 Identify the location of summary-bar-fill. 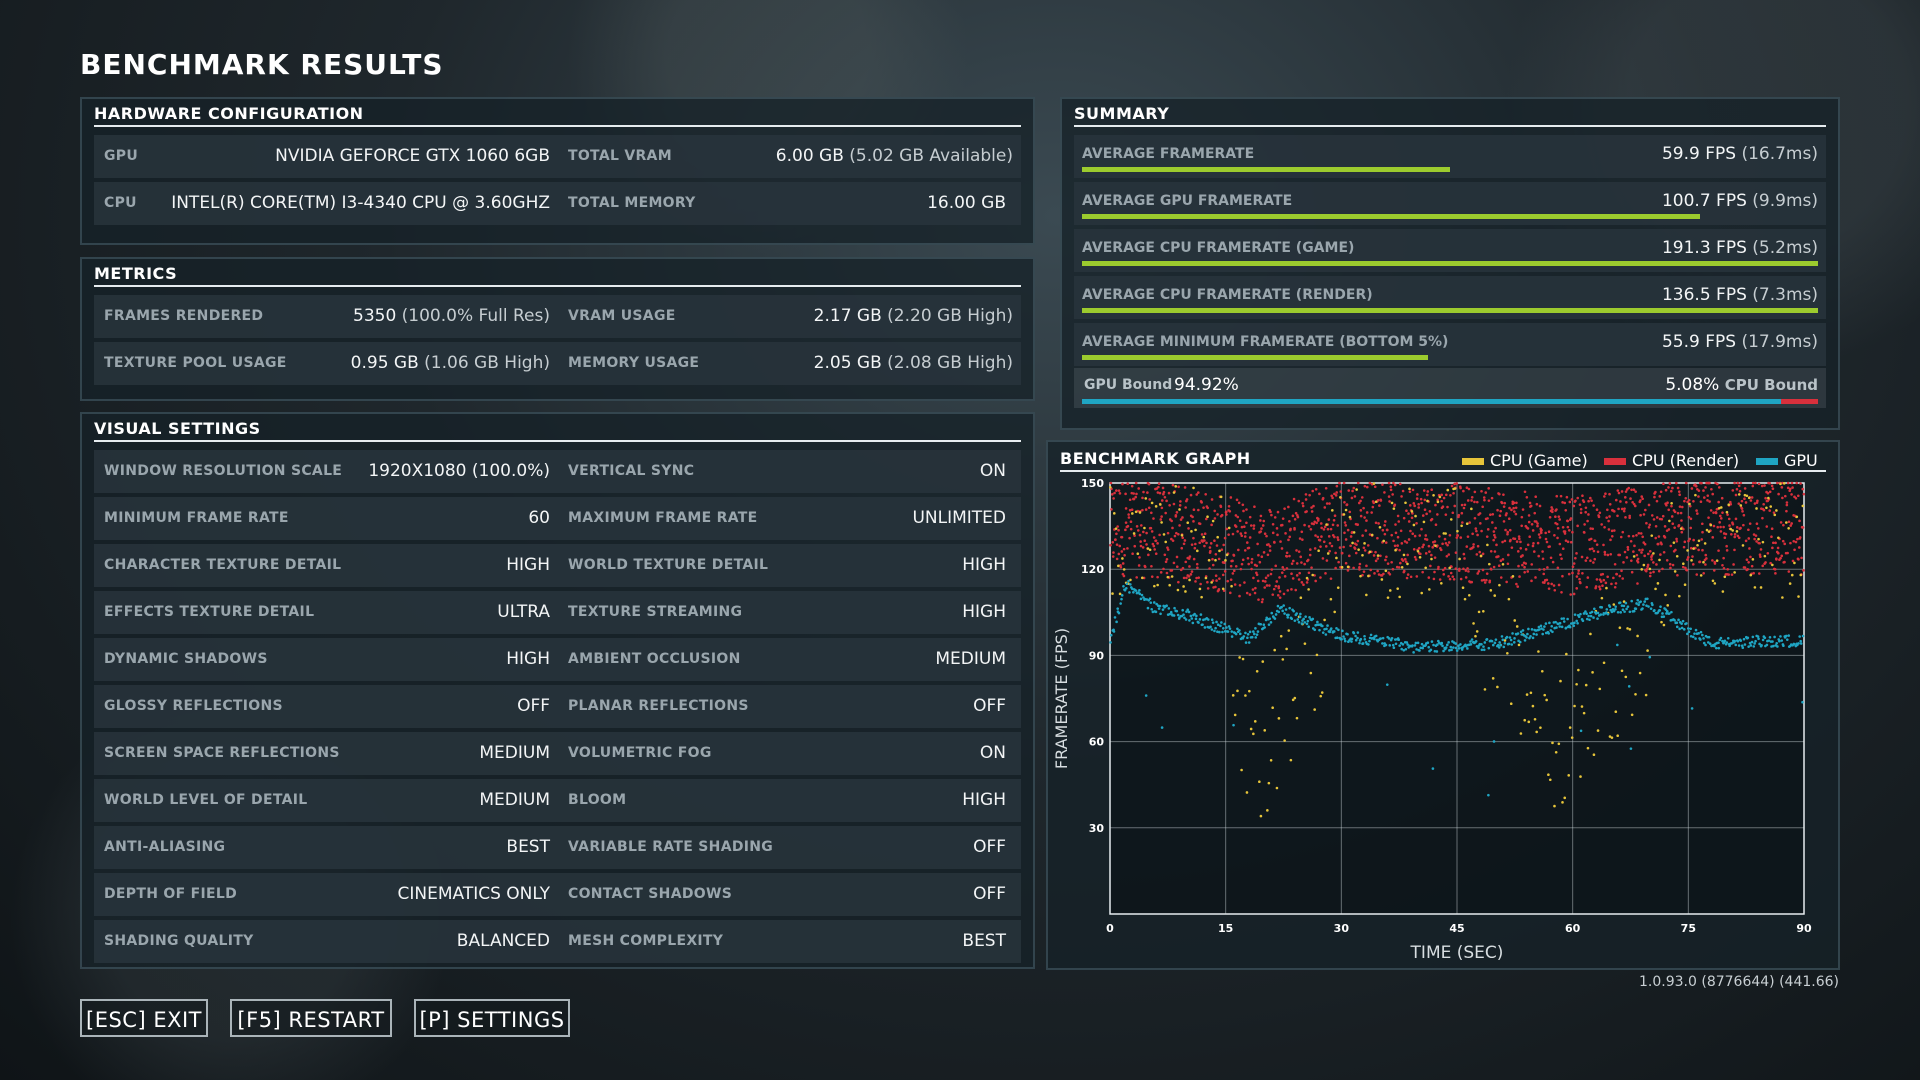
(1450, 263).